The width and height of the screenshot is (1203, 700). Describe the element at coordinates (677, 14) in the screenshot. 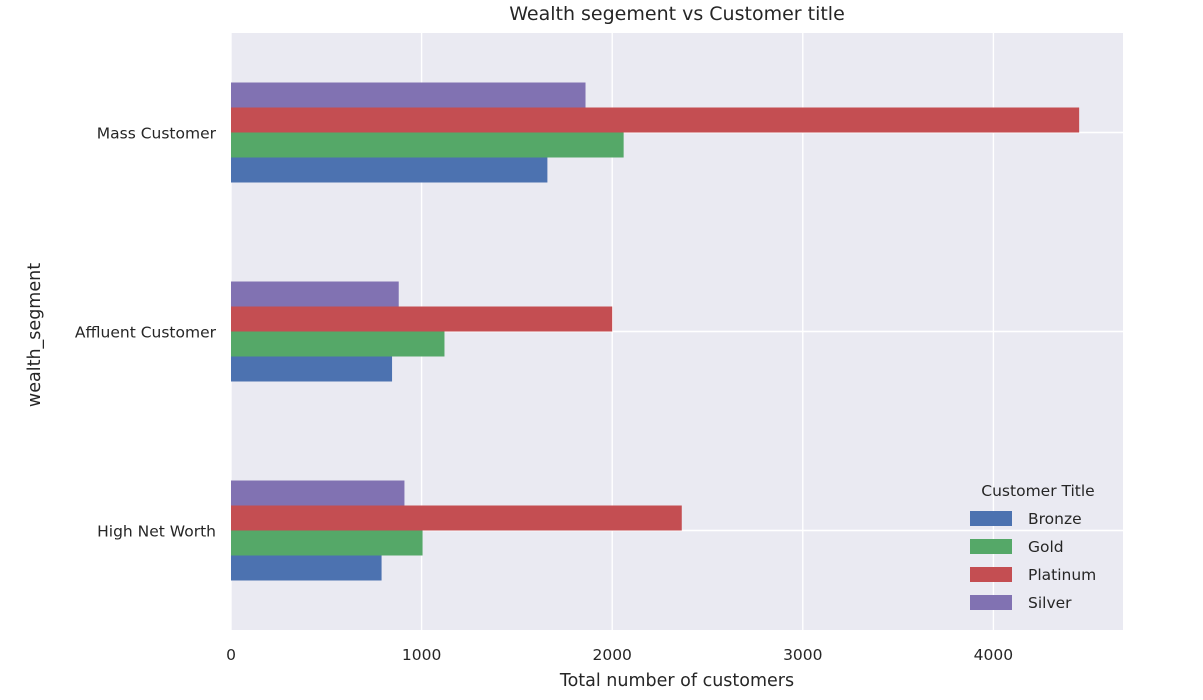

I see `chart-title: Wealth segement vs Customer title` at that location.